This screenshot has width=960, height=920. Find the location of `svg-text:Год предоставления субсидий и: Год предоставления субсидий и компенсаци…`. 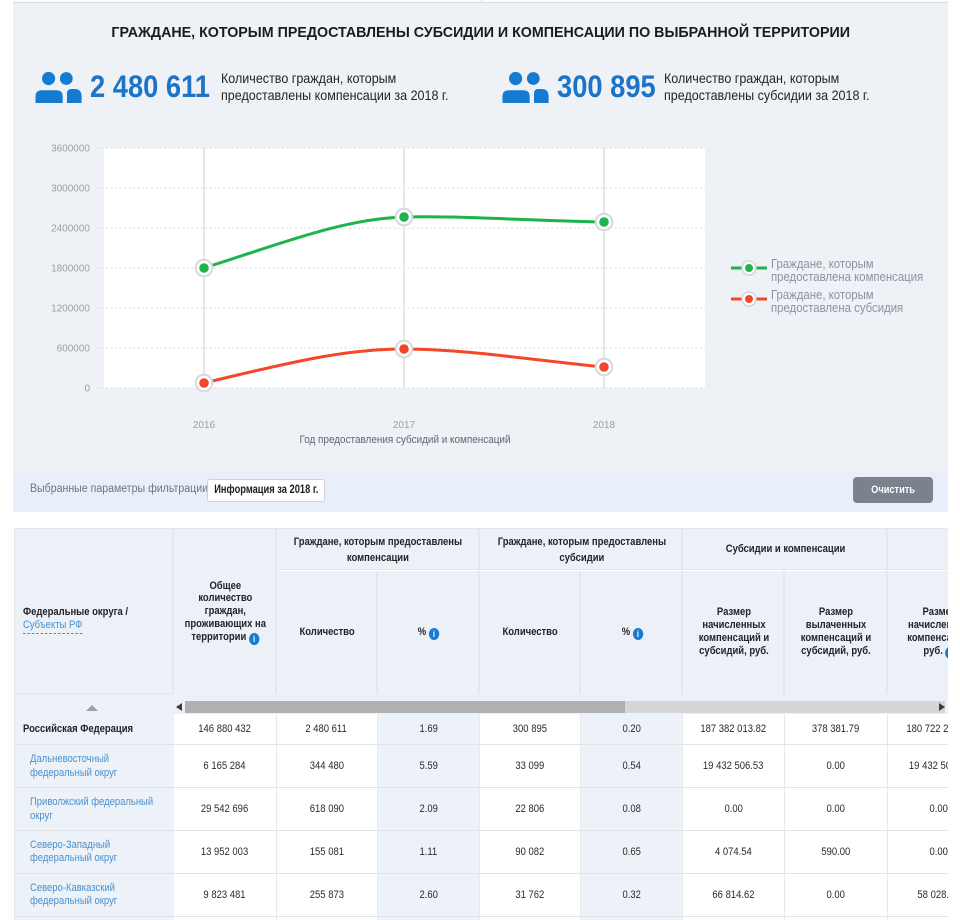

svg-text:Год предоставления субсидий и: Год предоставления субсидий и компенсаци… is located at coordinates (405, 440).